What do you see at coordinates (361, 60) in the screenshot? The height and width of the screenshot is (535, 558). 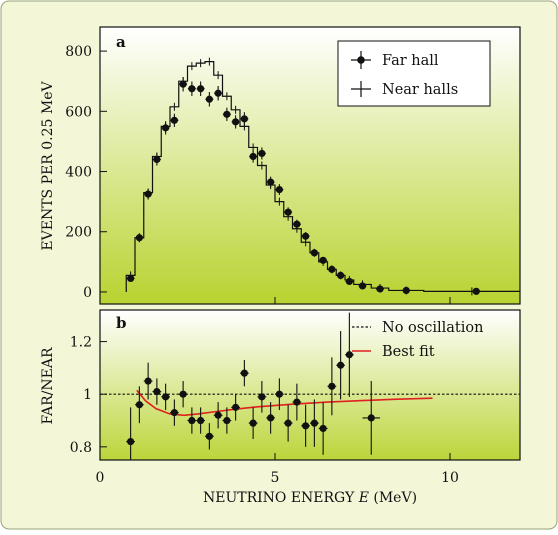 I see `legend-far-hall-symbol` at bounding box center [361, 60].